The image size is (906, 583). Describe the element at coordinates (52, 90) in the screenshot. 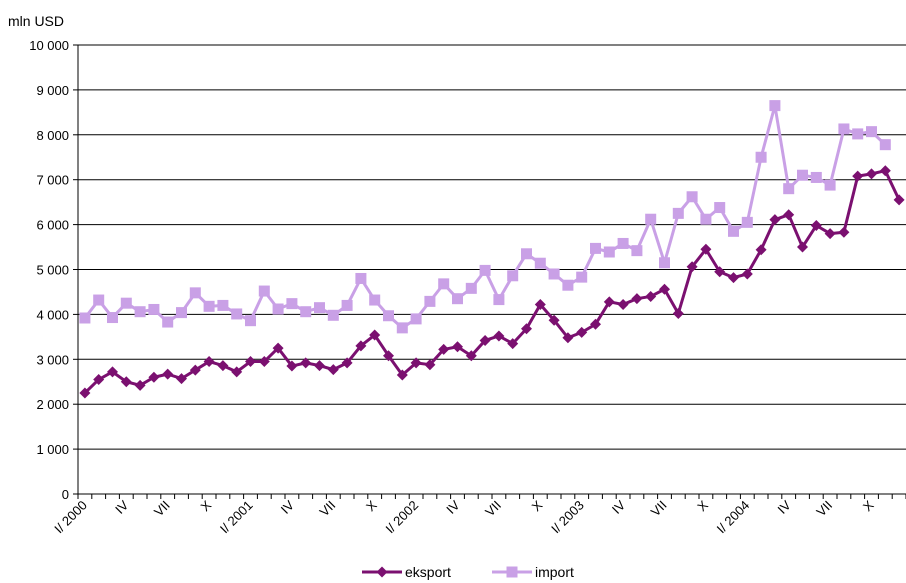

I see `y-tick-label: 9 000` at that location.